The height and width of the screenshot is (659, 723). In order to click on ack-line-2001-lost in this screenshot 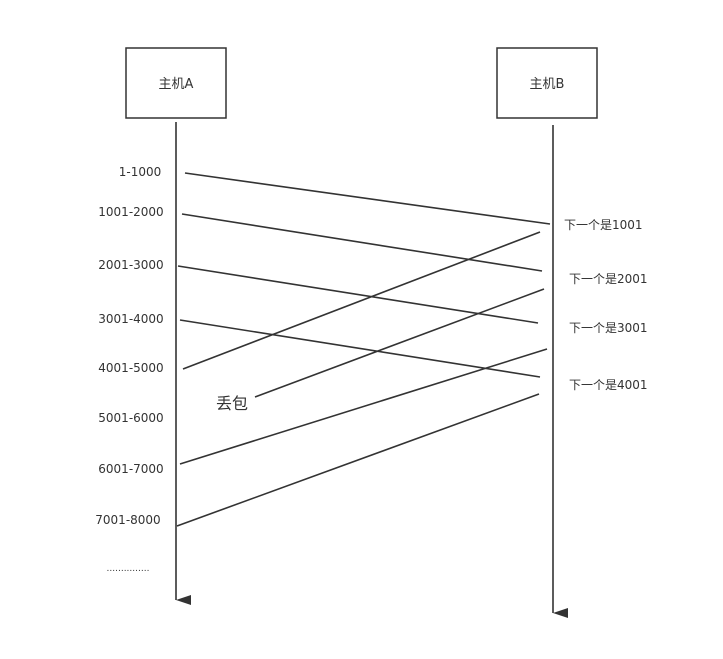, I will do `click(399, 343)`.